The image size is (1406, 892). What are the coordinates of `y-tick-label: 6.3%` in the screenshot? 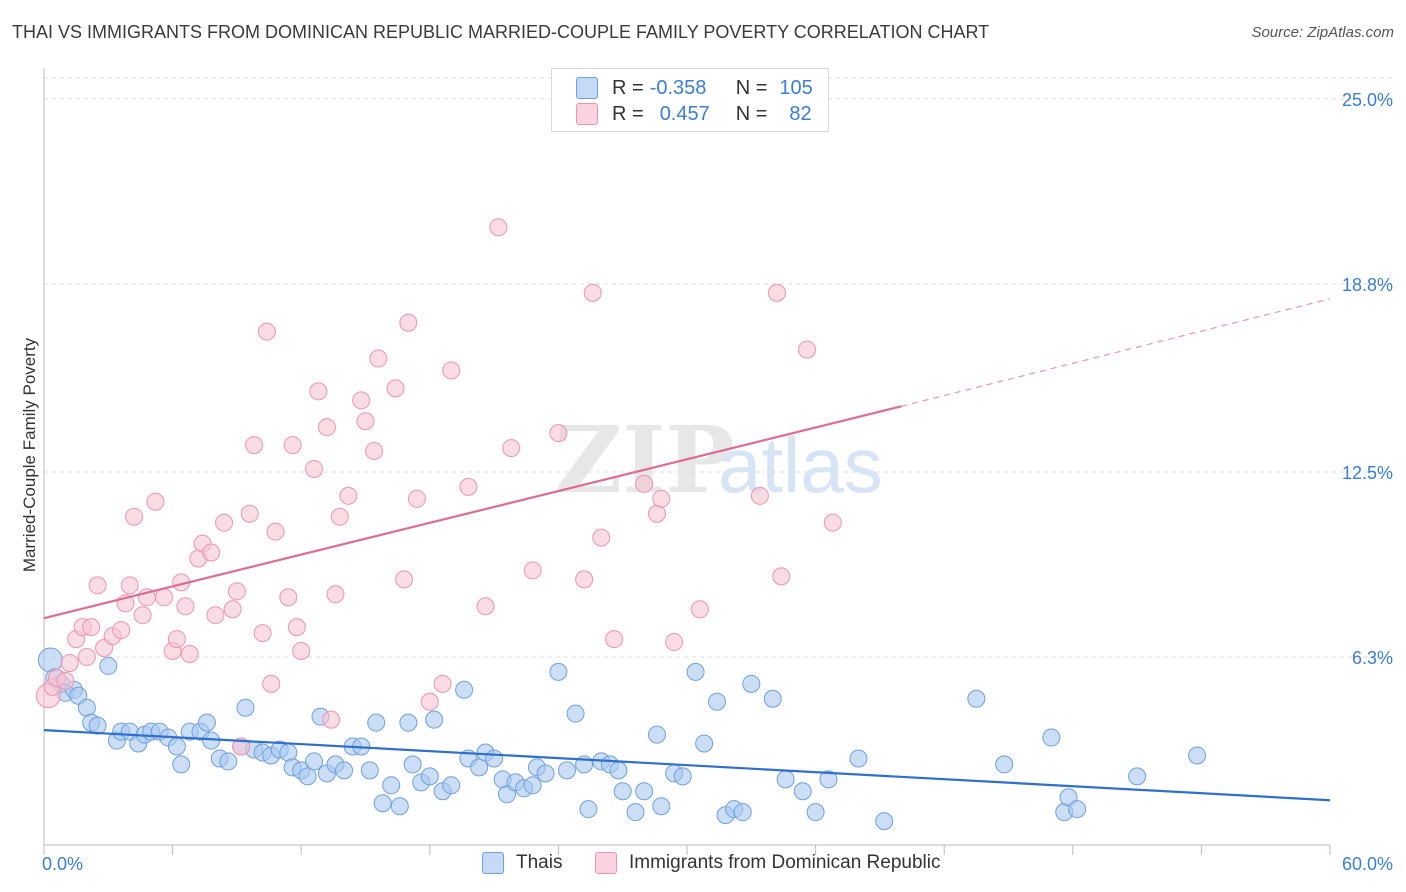 It's located at (1372, 658).